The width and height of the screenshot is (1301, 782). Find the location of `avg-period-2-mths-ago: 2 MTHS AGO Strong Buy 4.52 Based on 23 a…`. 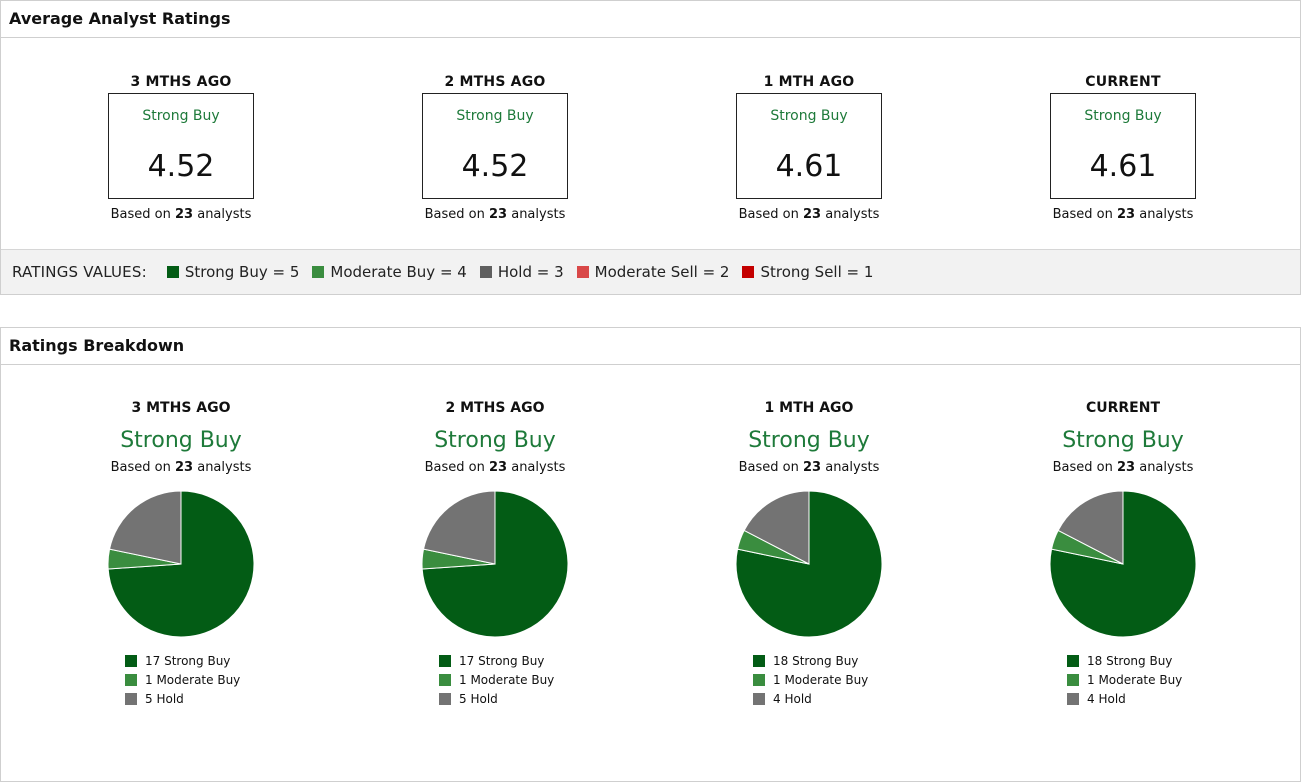

avg-period-2-mths-ago: 2 MTHS AGO Strong Buy 4.52 Based on 23 a… is located at coordinates (495, 148).